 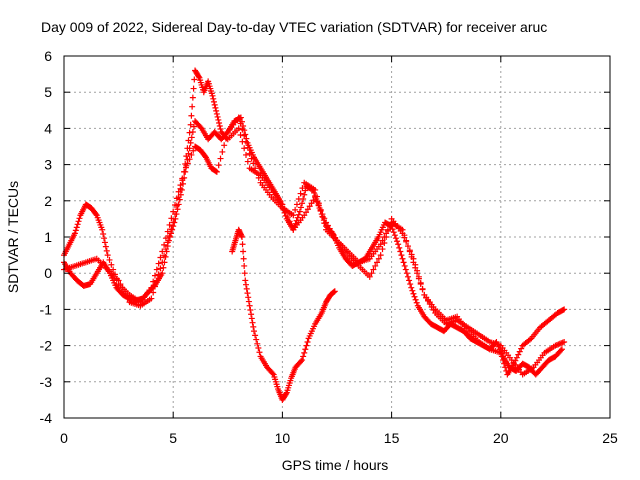 What do you see at coordinates (46, 418) in the screenshot?
I see `y-tick-label: -4` at bounding box center [46, 418].